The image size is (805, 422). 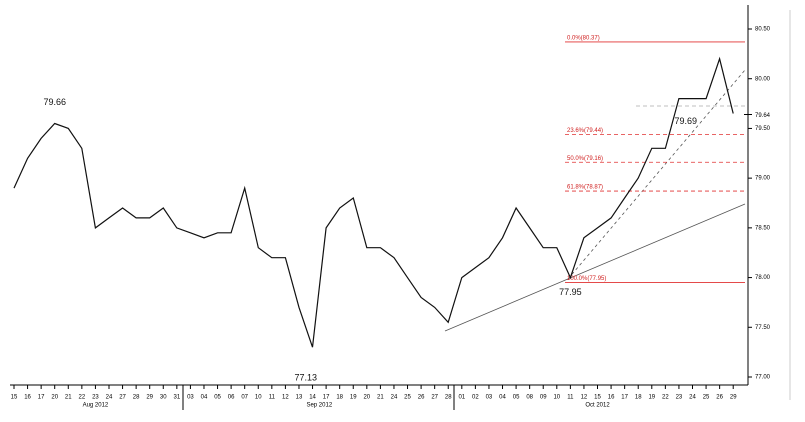 I want to click on price-annotation: 79.66, so click(x=54, y=102).